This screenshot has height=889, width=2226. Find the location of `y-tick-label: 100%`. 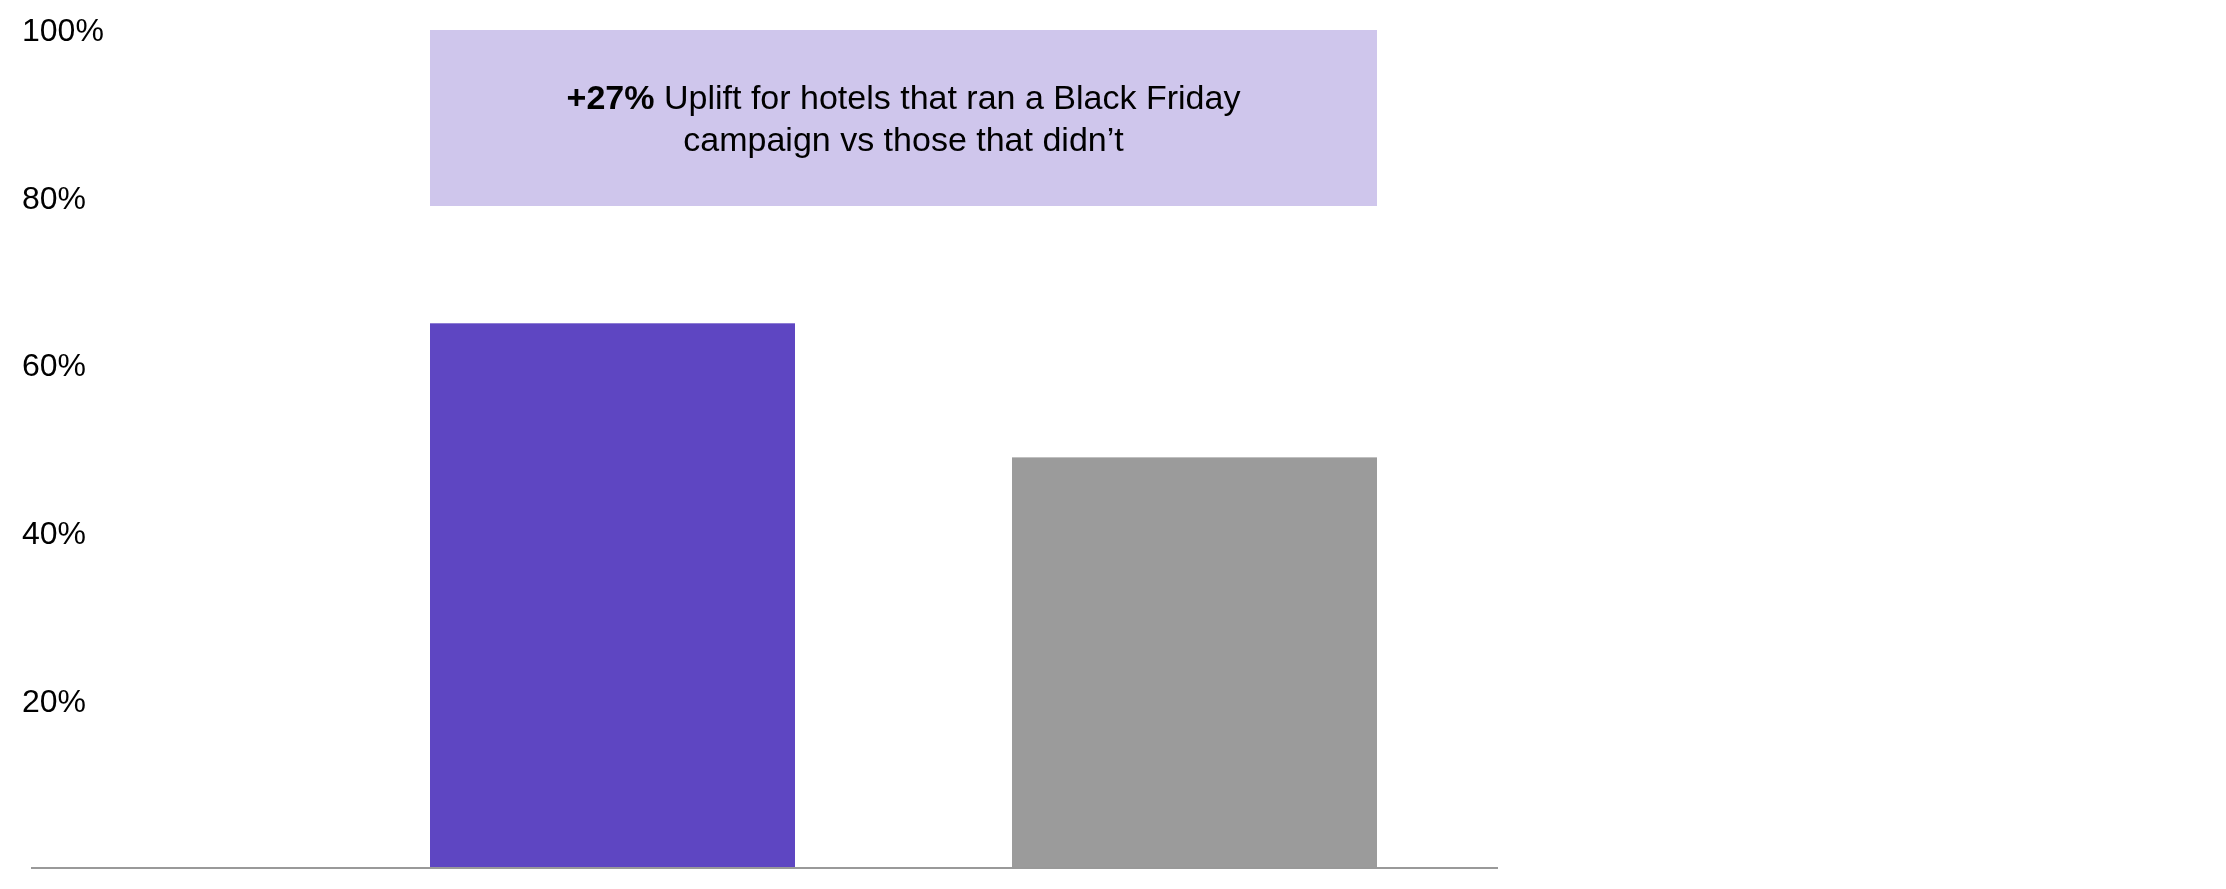

y-tick-label: 100% is located at coordinates (63, 30).